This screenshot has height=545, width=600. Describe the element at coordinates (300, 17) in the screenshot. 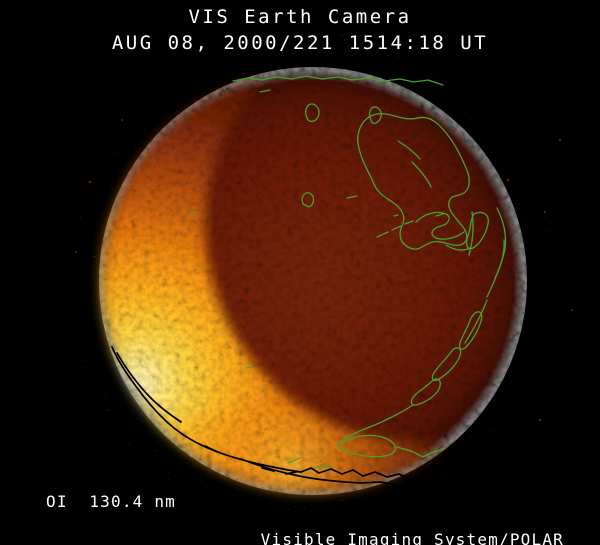

I see `page-title: VIS Earth Camera` at that location.